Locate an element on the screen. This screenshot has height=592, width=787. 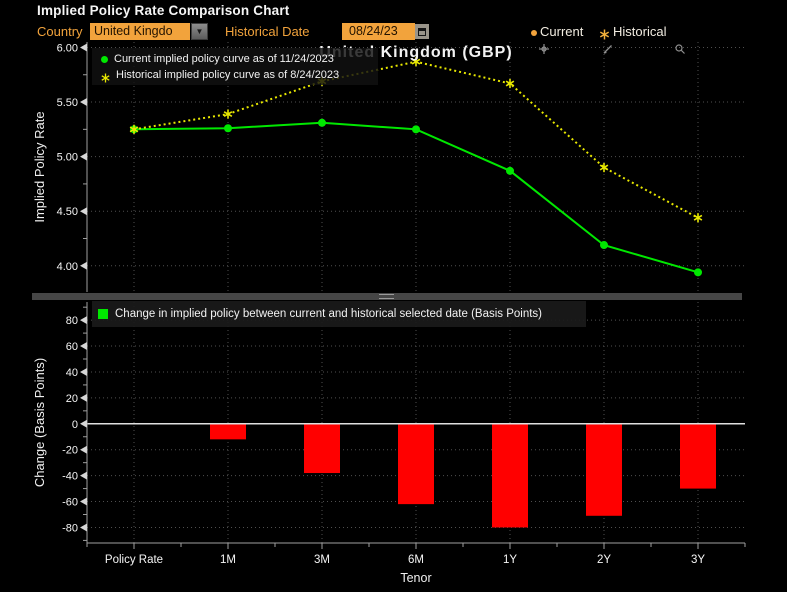
country-dropdown-button: ▼ is located at coordinates (199, 31).